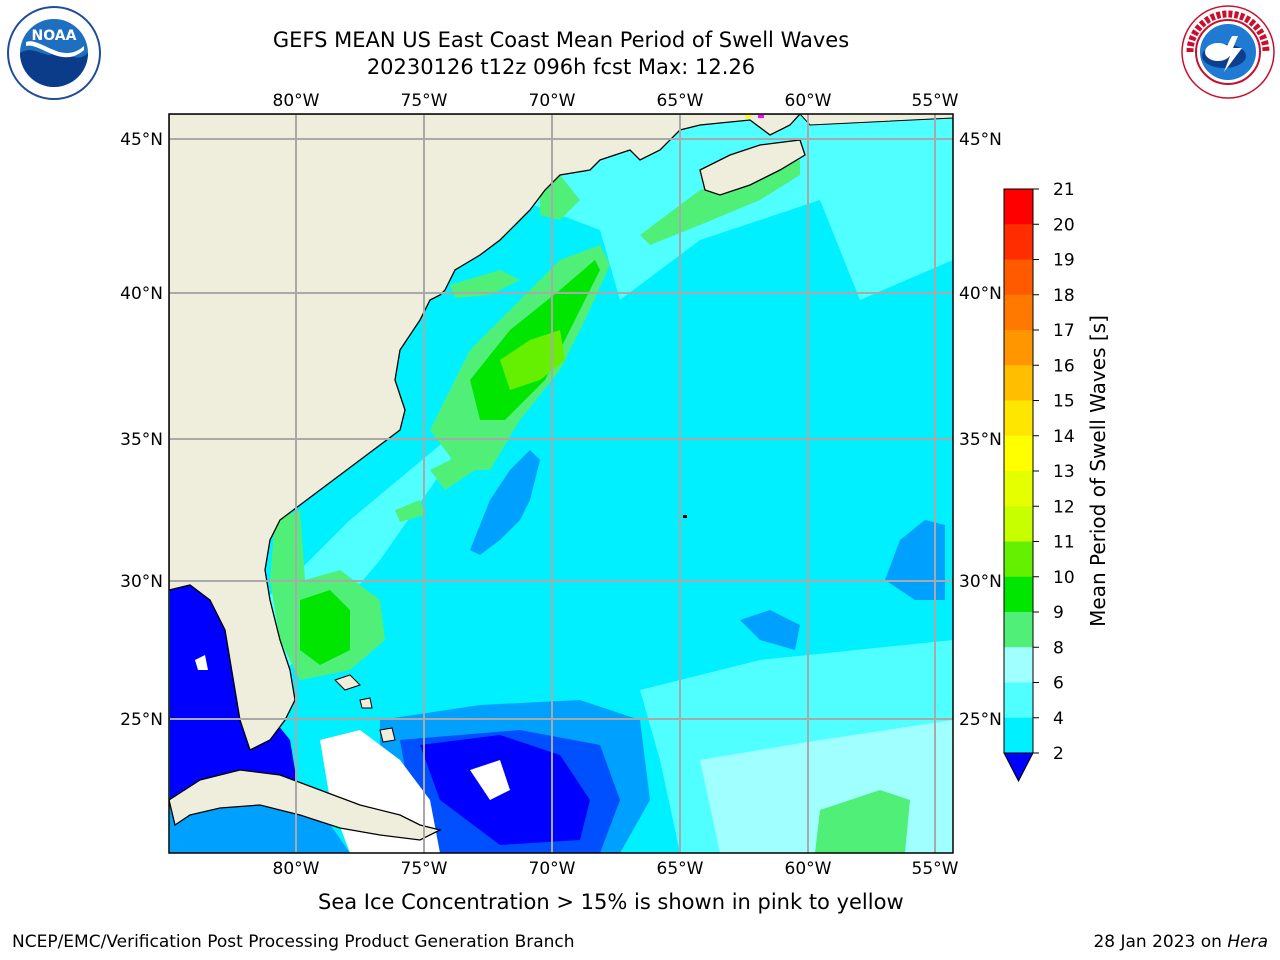 This screenshot has height=960, width=1280. I want to click on colorbar-label: Mean Period of Swell Waves [s], so click(1098, 471).